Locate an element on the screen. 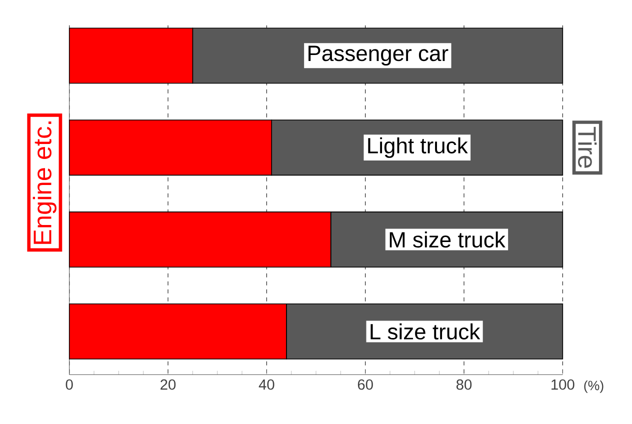 This screenshot has height=424, width=632. x-tick-label: 20 is located at coordinates (168, 384).